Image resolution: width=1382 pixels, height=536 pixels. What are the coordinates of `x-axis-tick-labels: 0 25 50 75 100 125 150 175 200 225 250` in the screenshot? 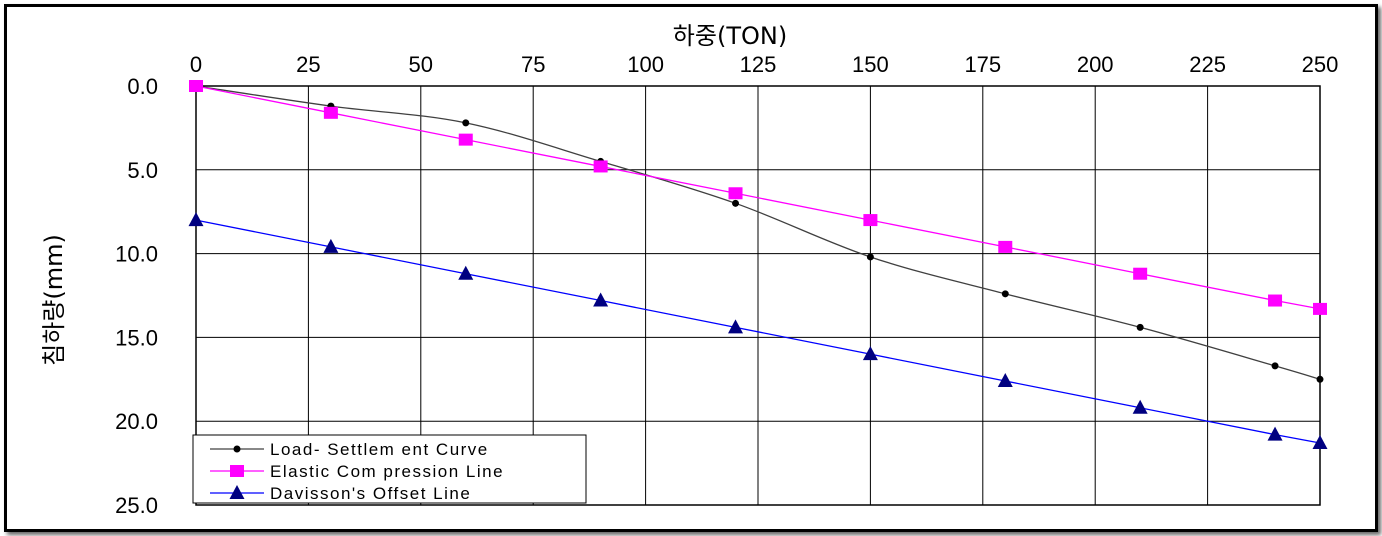 It's located at (764, 64).